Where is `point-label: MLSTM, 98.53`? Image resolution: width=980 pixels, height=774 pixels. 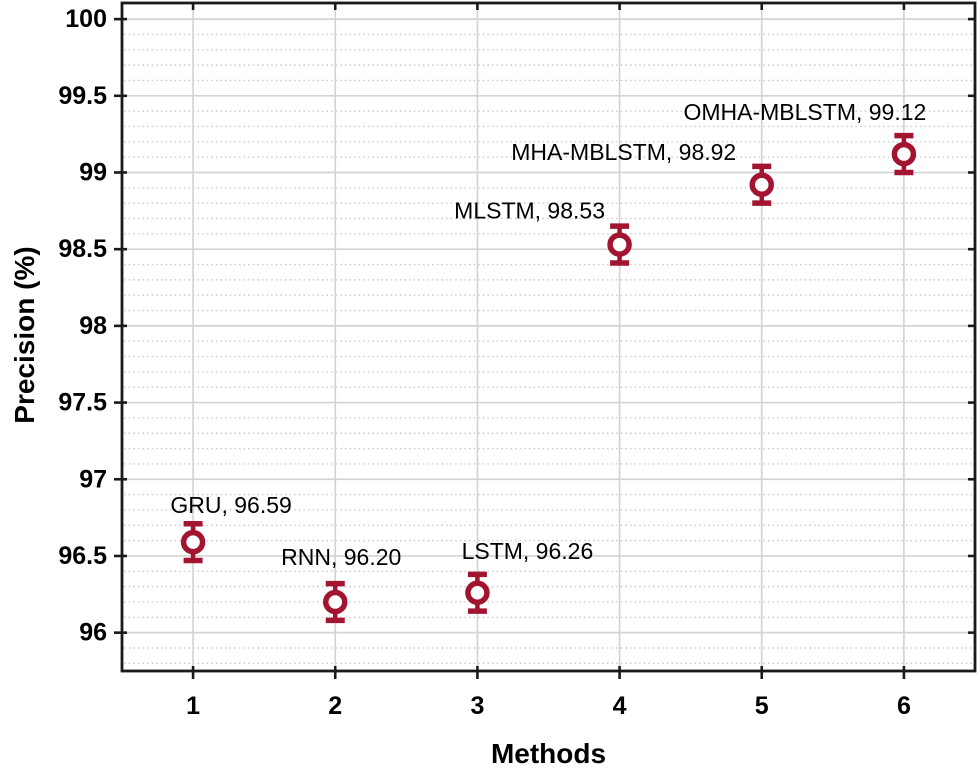
point-label: MLSTM, 98.53 is located at coordinates (529, 211).